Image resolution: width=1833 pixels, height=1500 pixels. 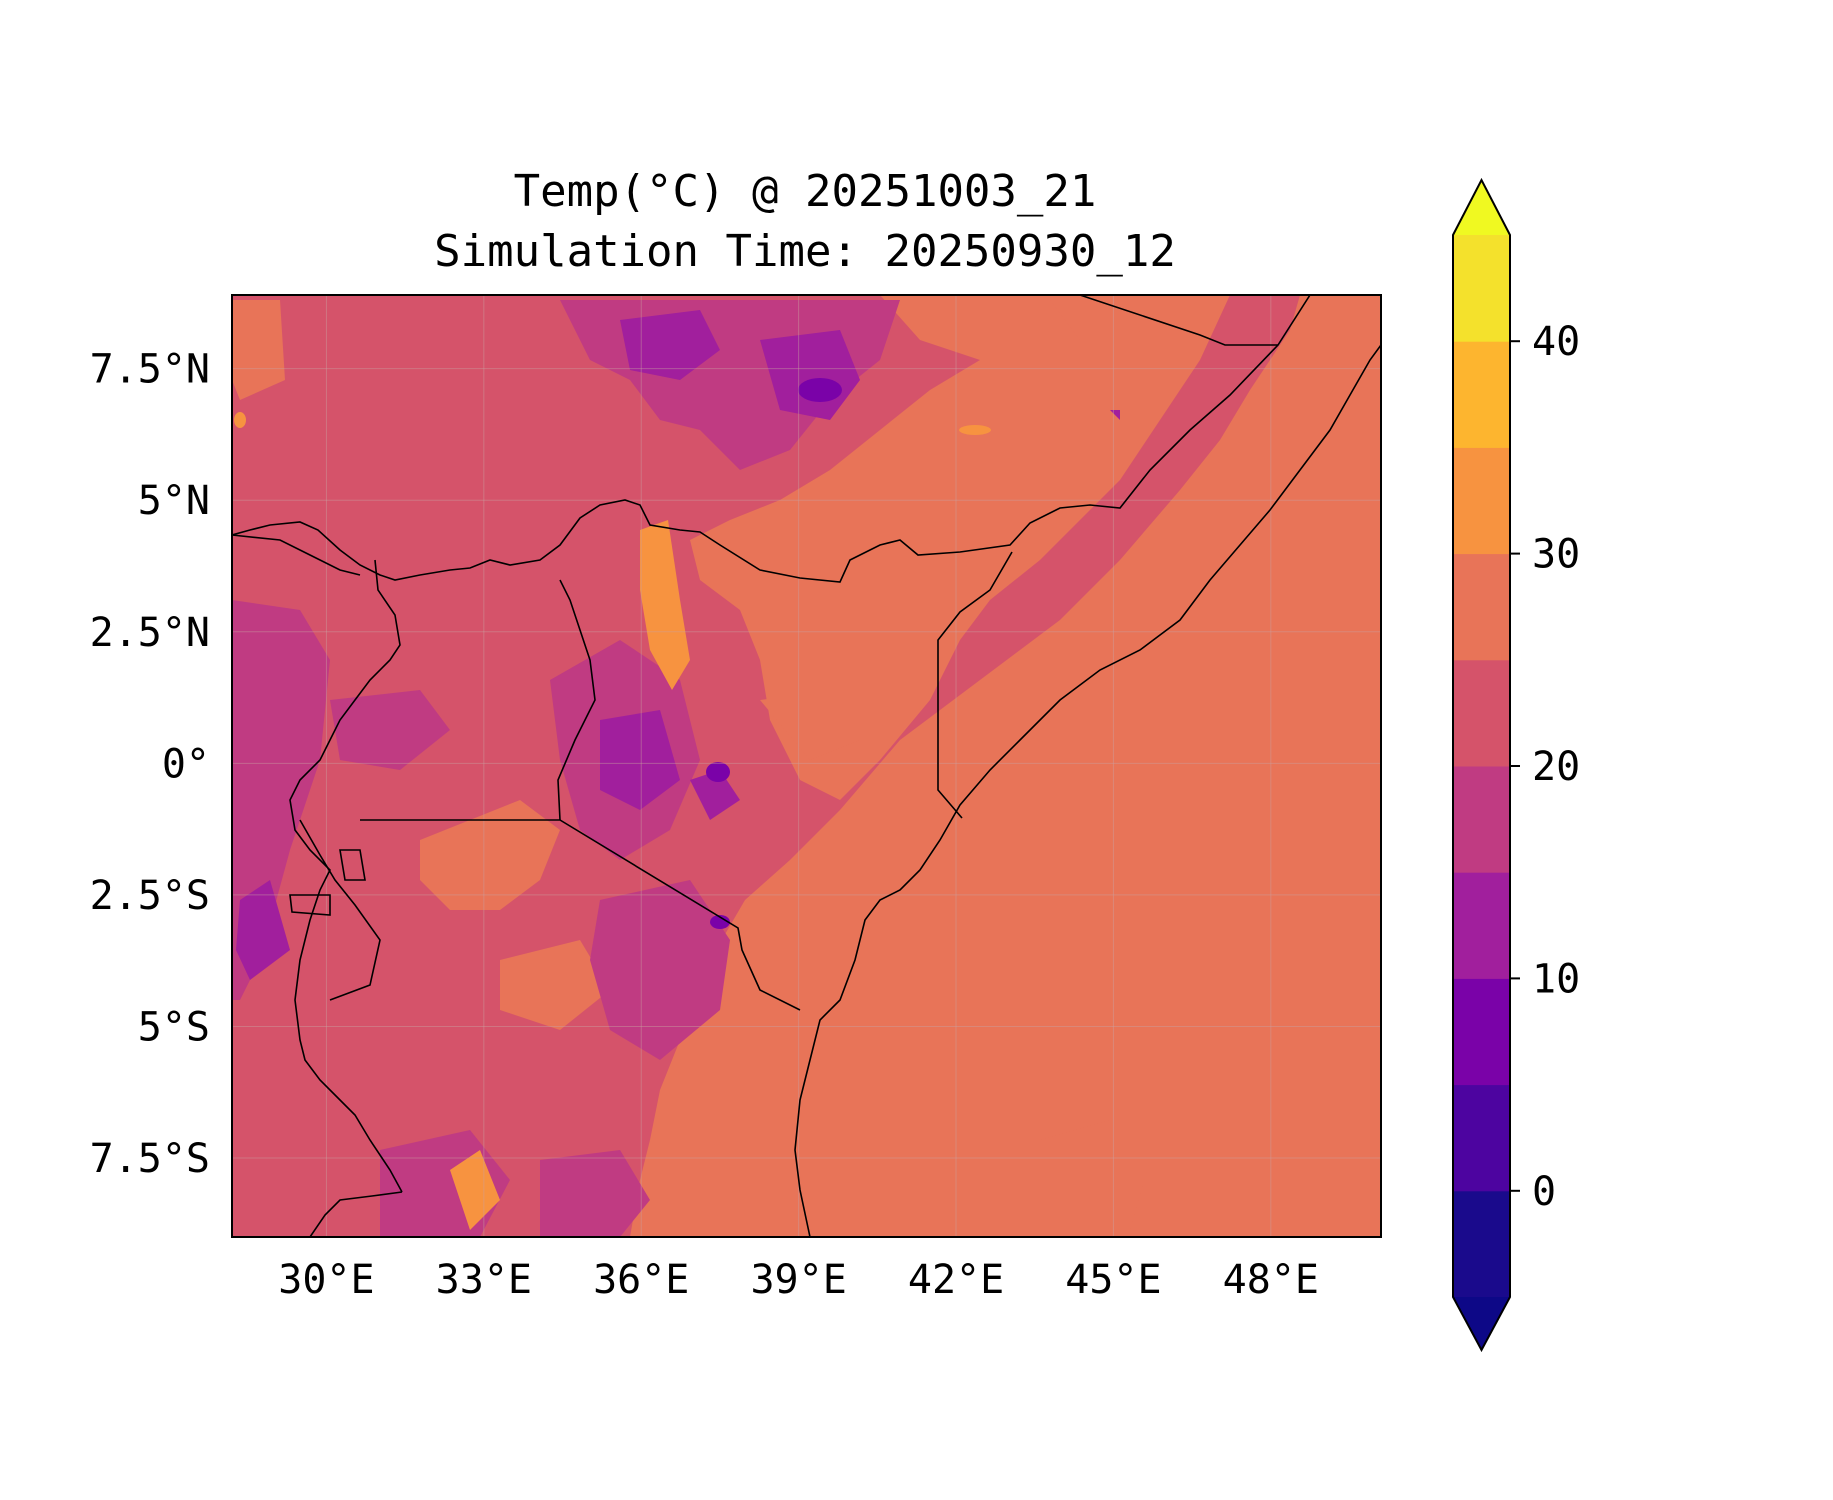 What do you see at coordinates (1113, 1280) in the screenshot?
I see `x-tick-label: 45°E` at bounding box center [1113, 1280].